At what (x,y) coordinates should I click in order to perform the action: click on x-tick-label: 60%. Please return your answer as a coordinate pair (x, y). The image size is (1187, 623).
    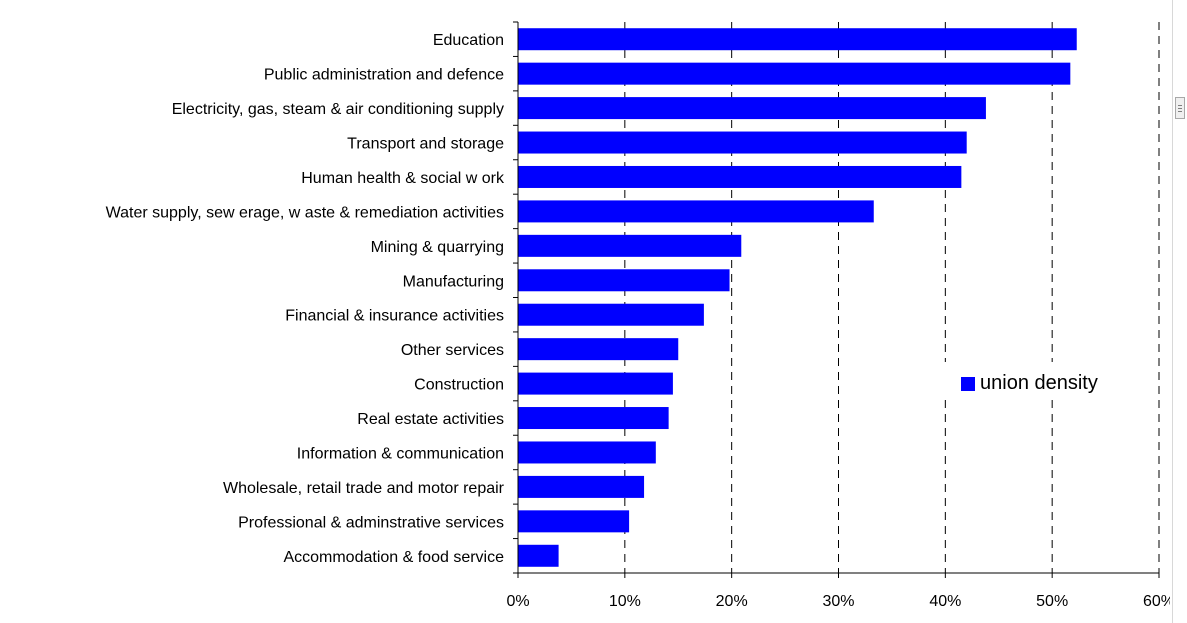
    Looking at the image, I should click on (1156, 601).